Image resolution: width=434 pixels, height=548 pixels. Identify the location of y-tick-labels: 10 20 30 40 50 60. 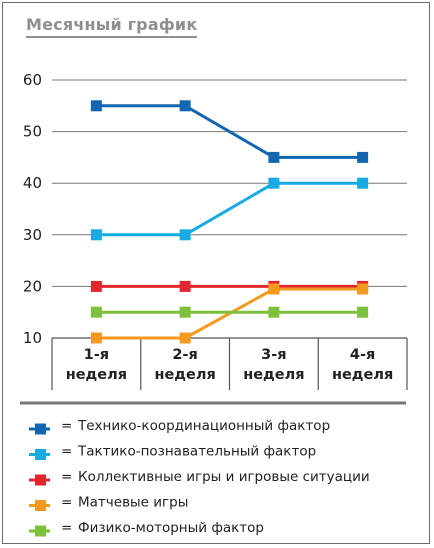
(32, 209).